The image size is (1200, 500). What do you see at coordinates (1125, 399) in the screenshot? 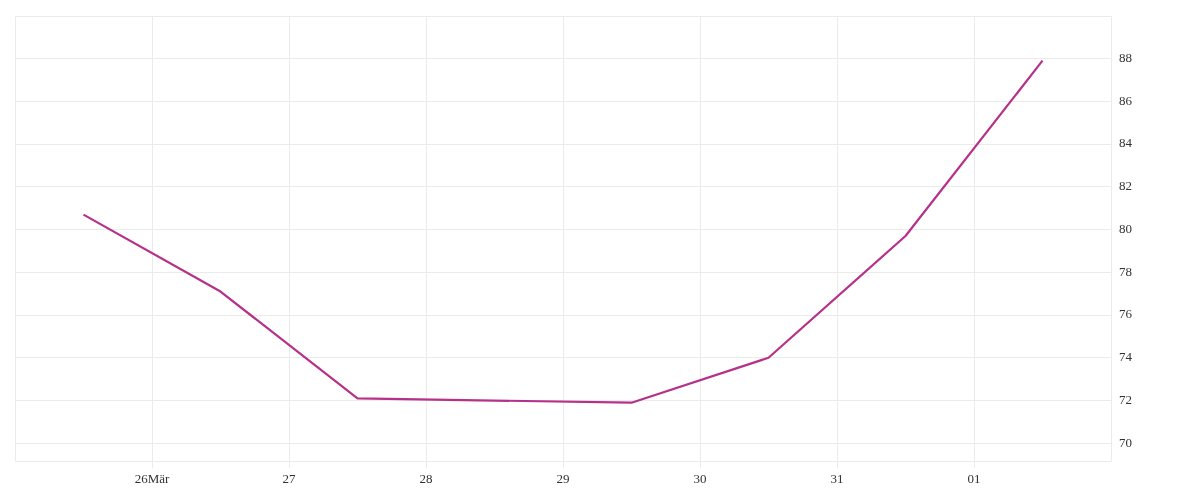
I see `y-tick-label: 72` at bounding box center [1125, 399].